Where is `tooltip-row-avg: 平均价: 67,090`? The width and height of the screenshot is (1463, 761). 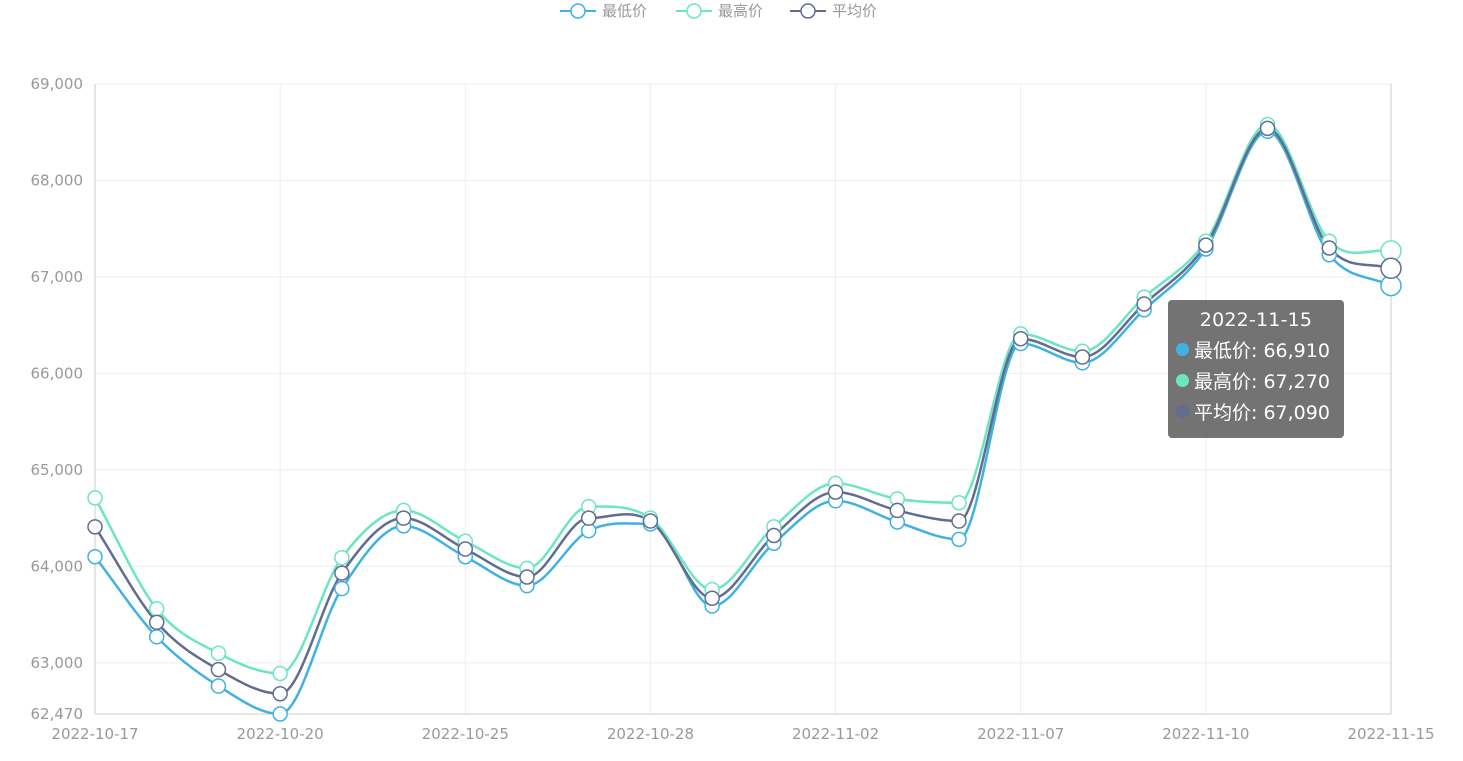 tooltip-row-avg: 平均价: 67,090 is located at coordinates (1256, 411).